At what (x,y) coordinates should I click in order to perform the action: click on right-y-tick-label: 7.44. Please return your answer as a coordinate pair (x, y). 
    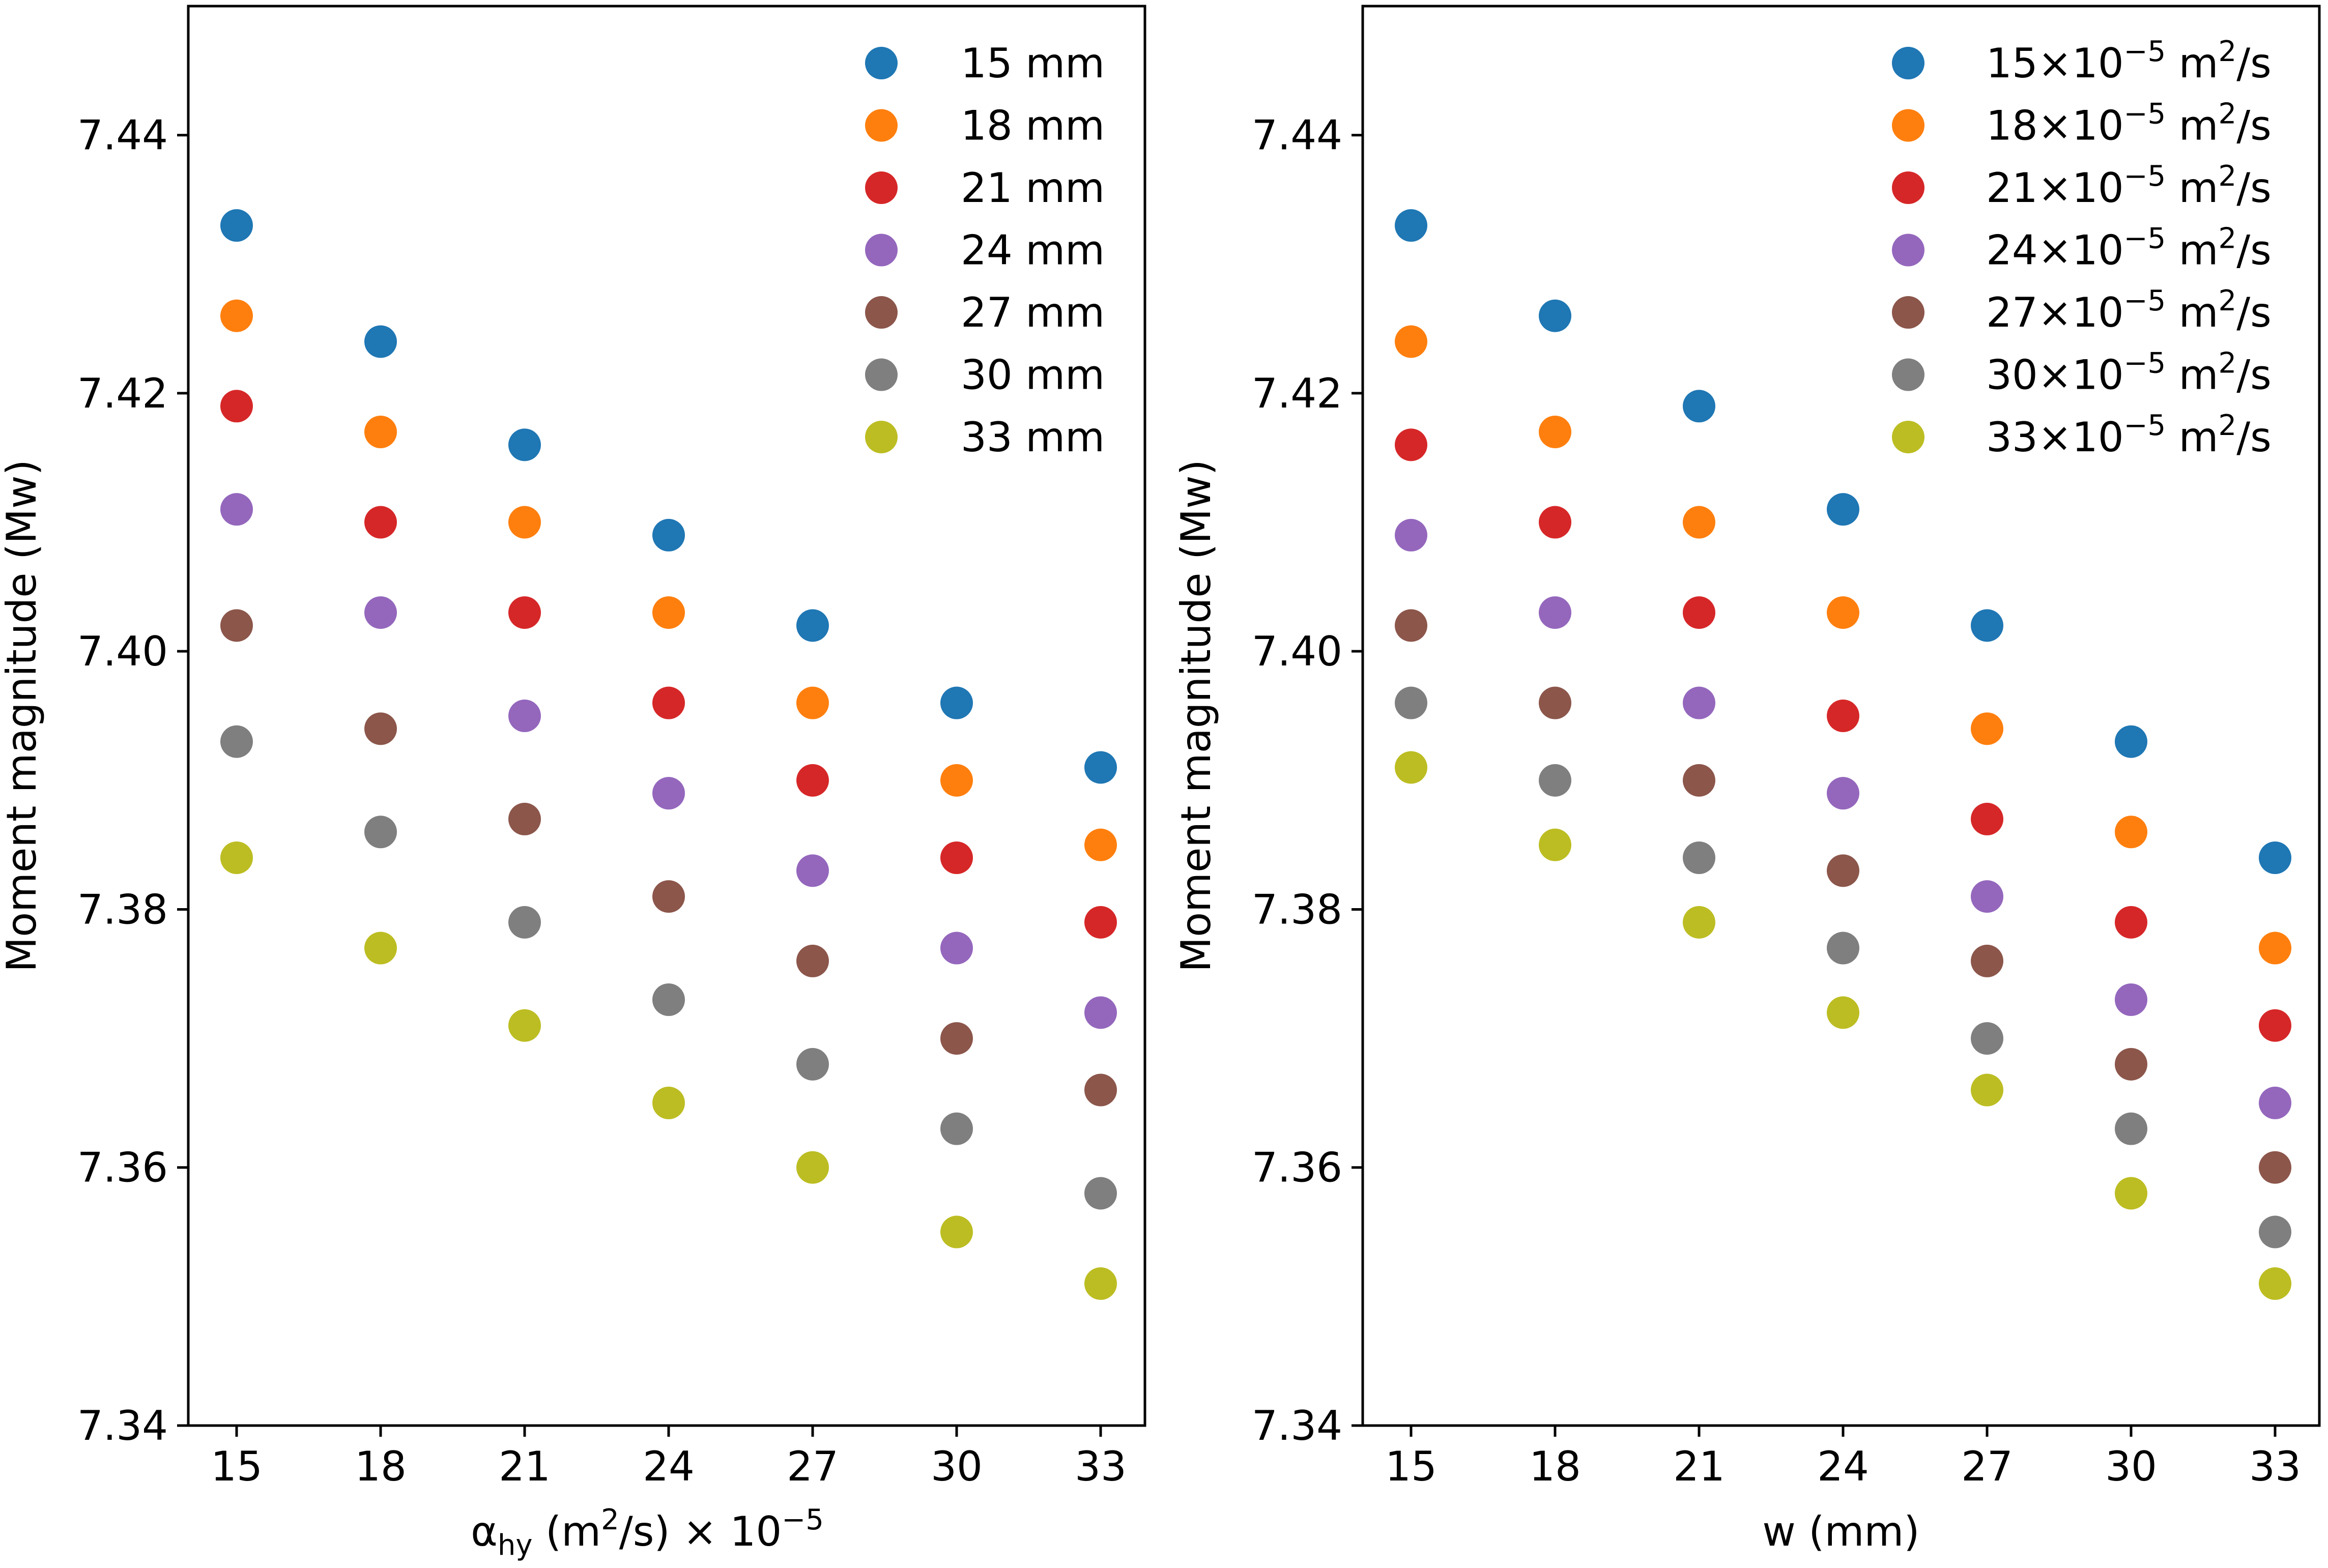
    Looking at the image, I should click on (1297, 135).